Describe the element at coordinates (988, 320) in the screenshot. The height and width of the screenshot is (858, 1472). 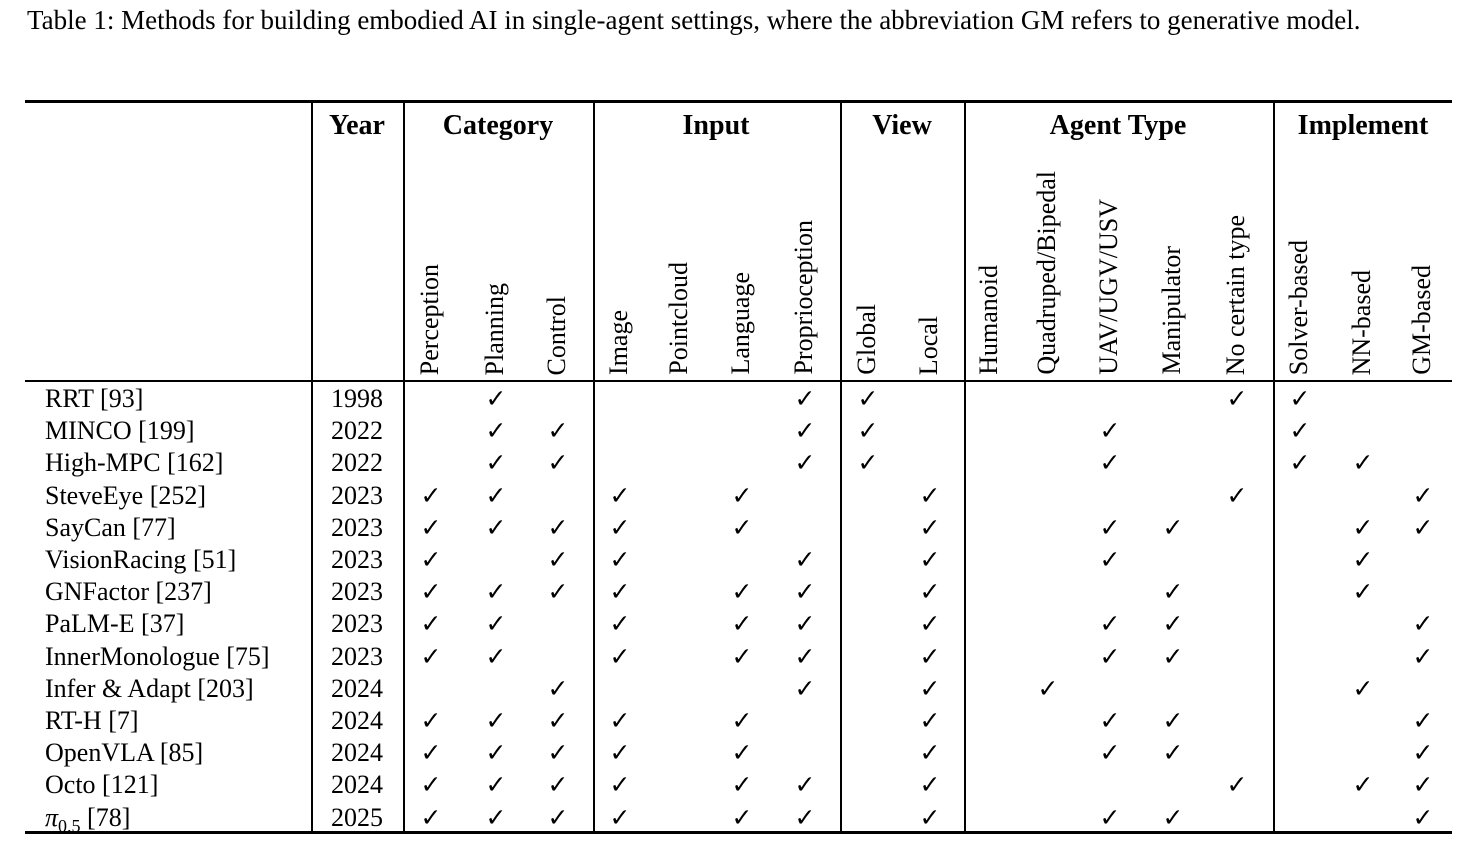
I see `col-header-humanoid: Humanoid` at that location.